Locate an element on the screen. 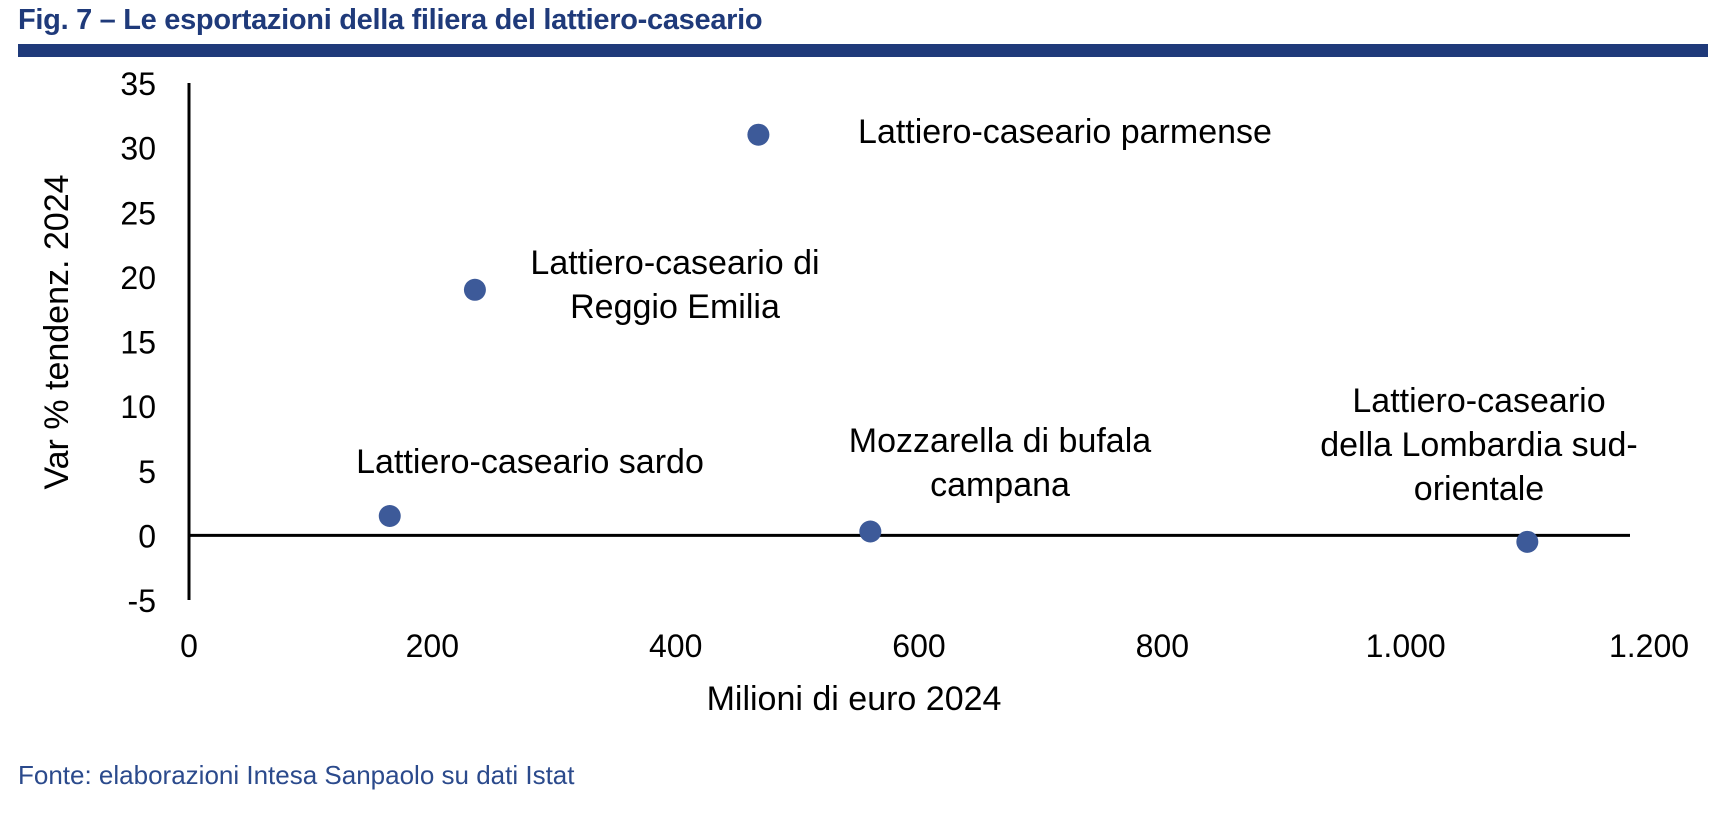  point-label: Lattiero-caseario sardo is located at coordinates (530, 462).